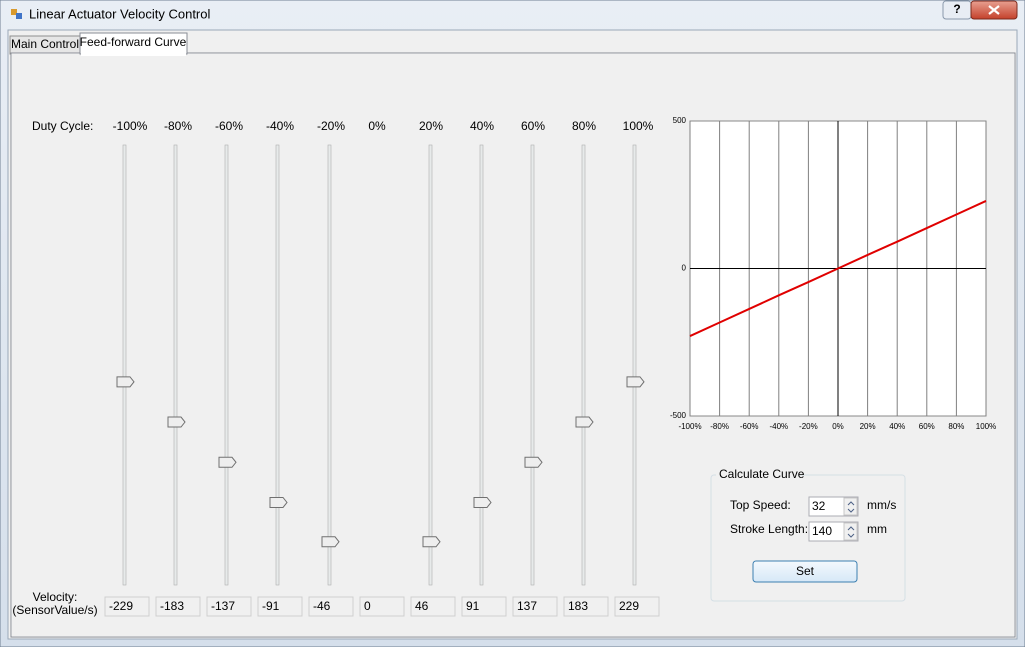 This screenshot has height=647, width=1025. I want to click on set-button, so click(805, 571).